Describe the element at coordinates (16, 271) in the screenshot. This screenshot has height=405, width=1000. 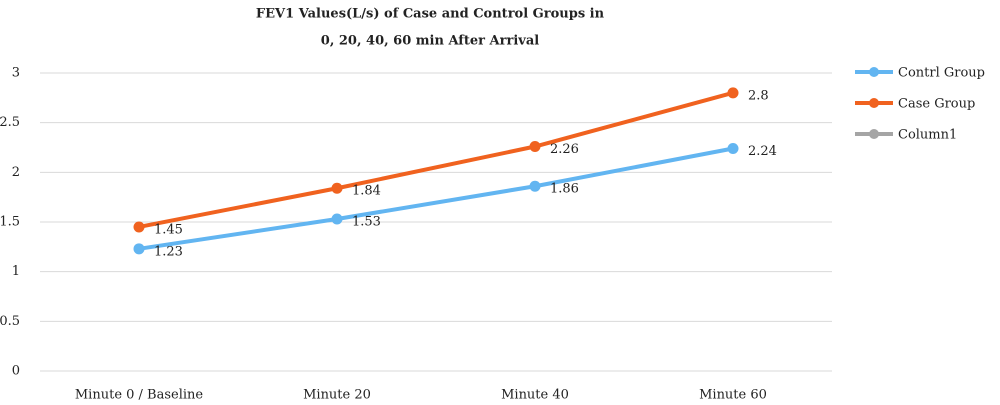
I see `y-tick-label: 1` at that location.